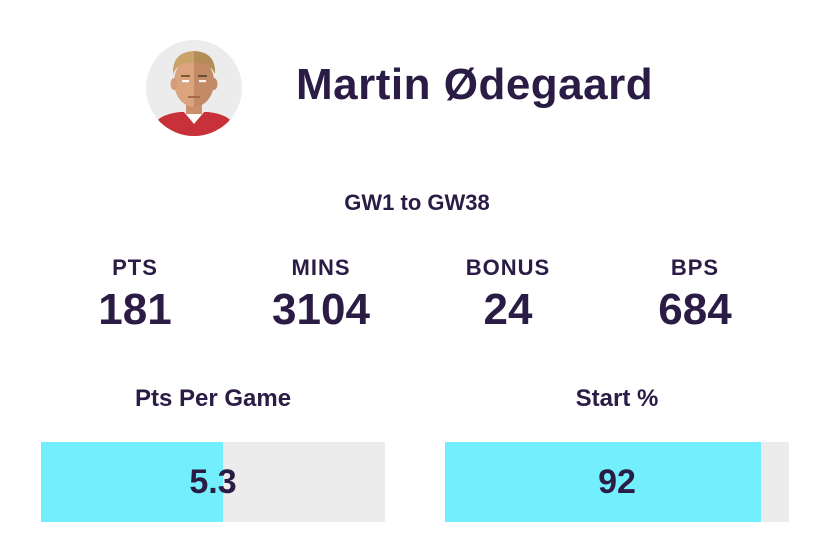 The width and height of the screenshot is (834, 542). I want to click on pts-per-game-block: Pts Per Game 5.3, so click(213, 453).